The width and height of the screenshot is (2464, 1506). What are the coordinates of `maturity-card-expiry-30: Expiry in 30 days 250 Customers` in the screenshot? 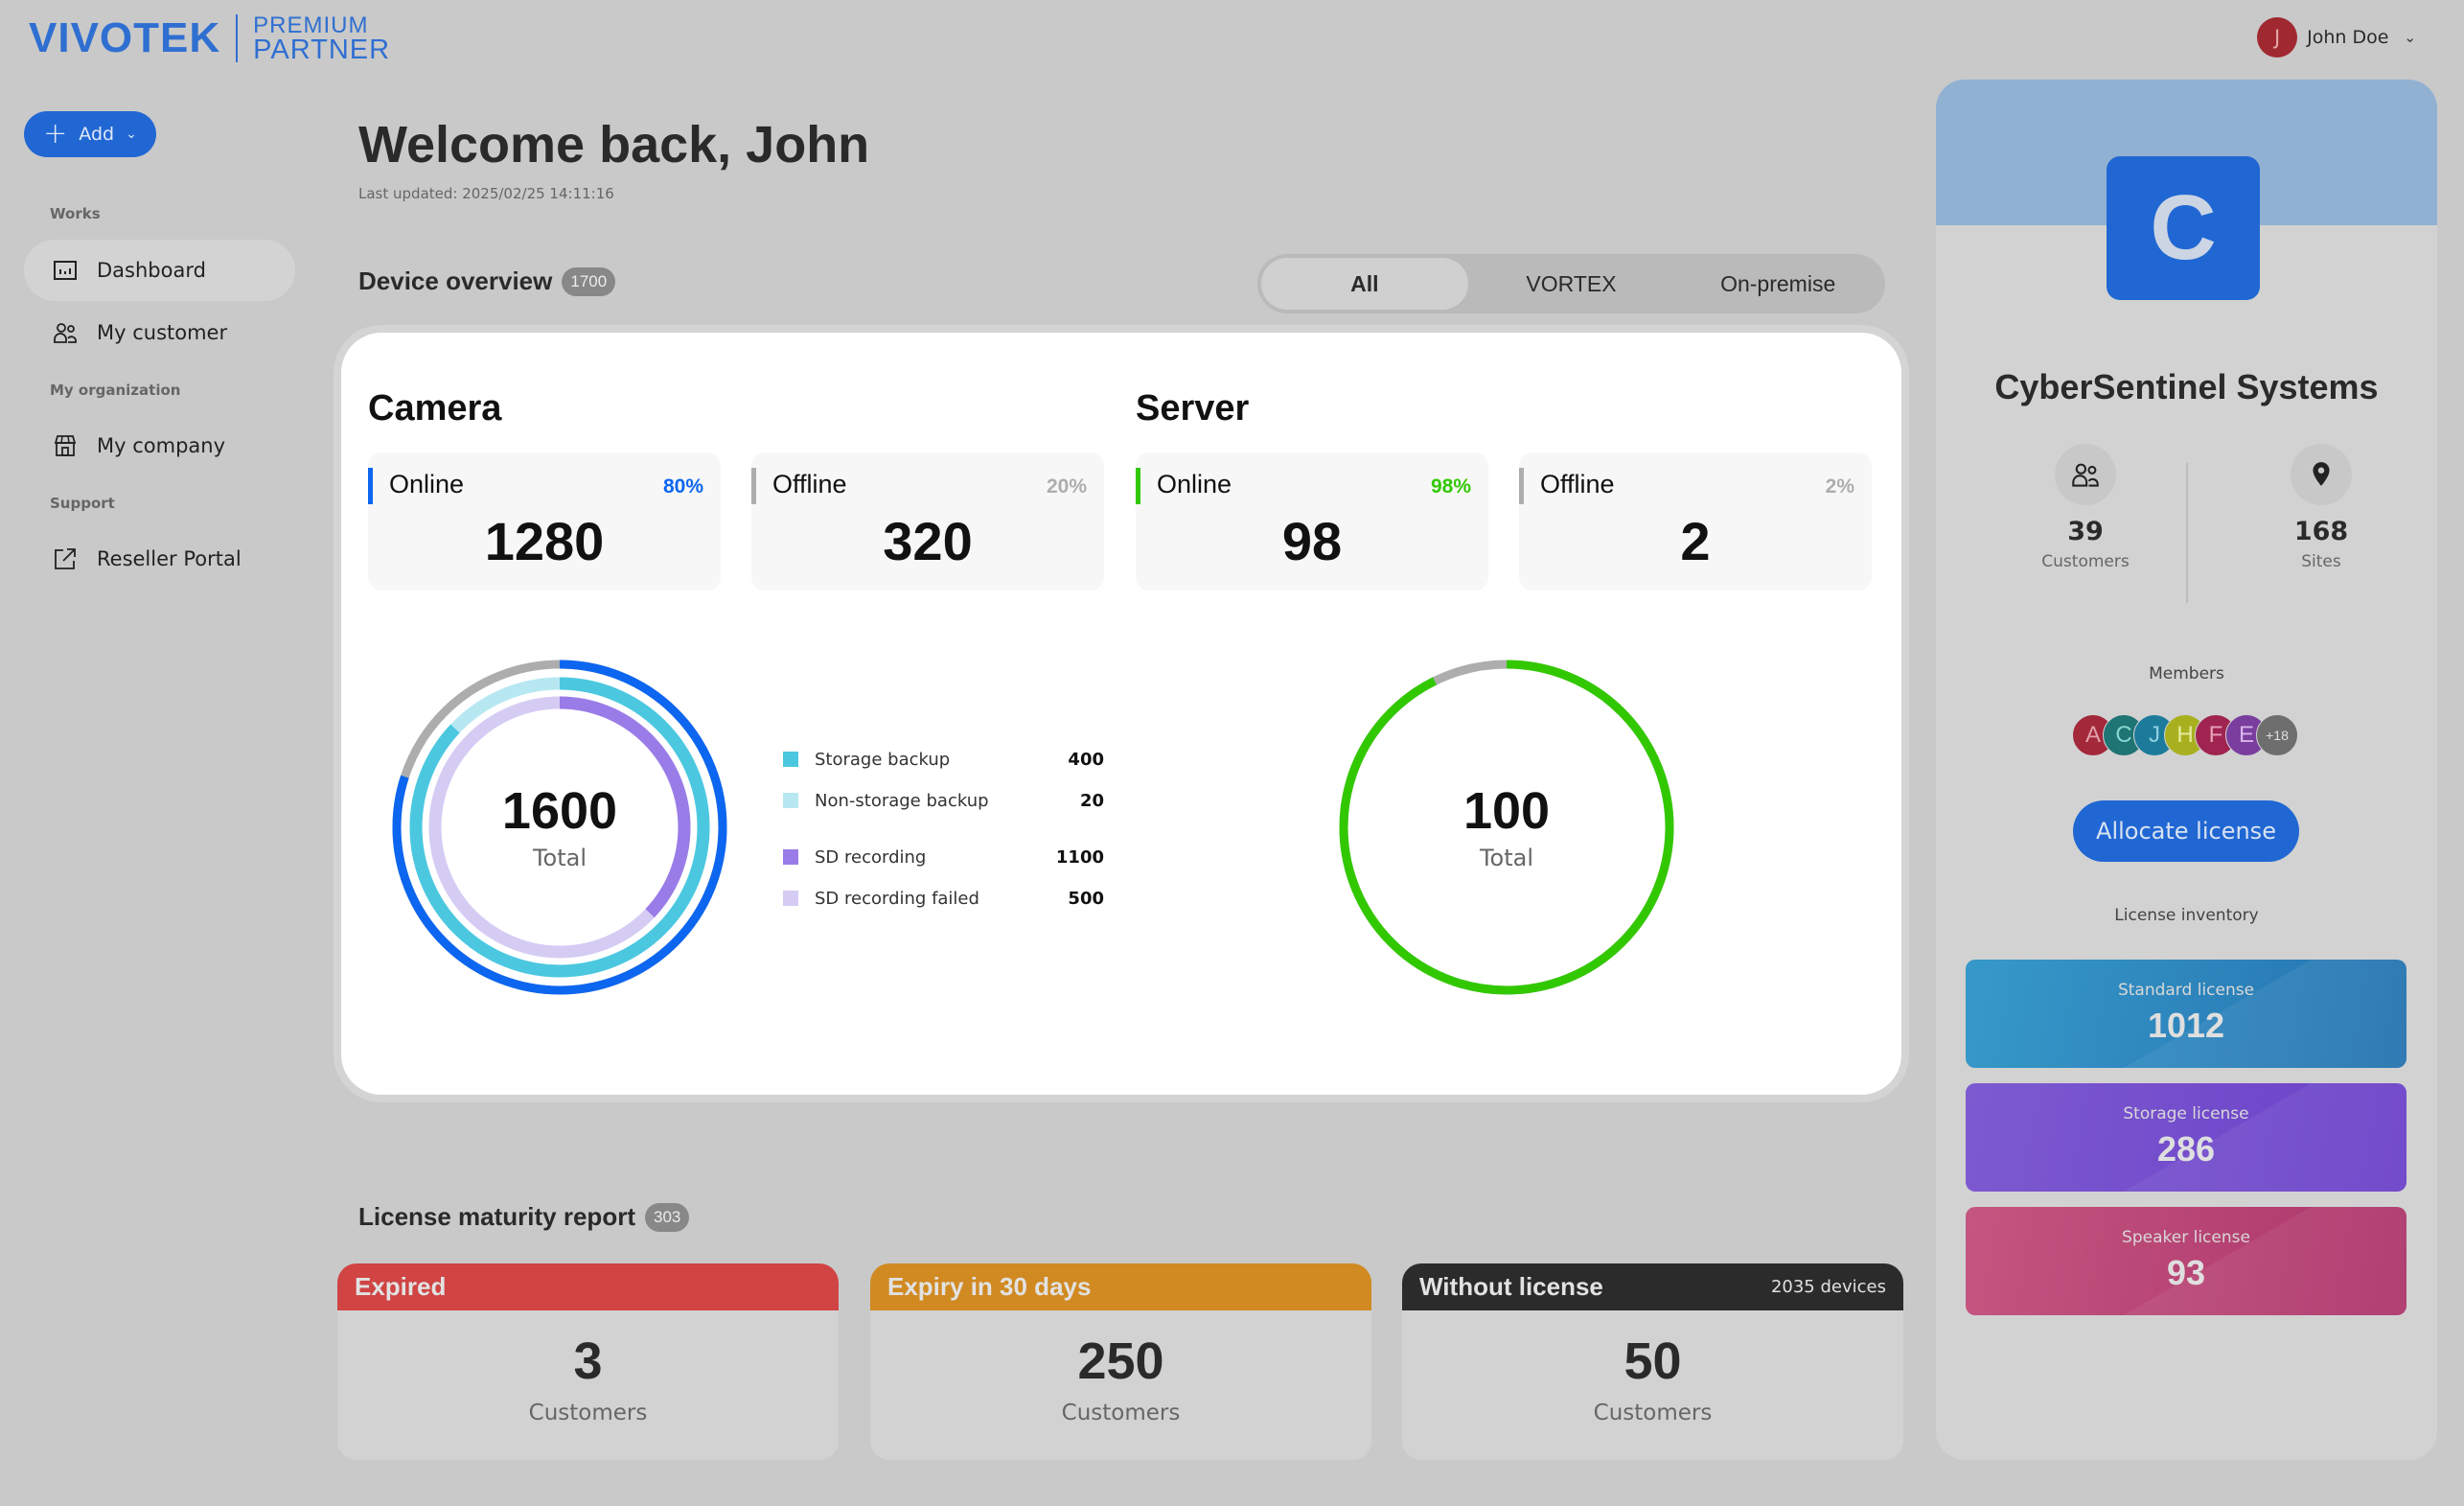 It's located at (1120, 1361).